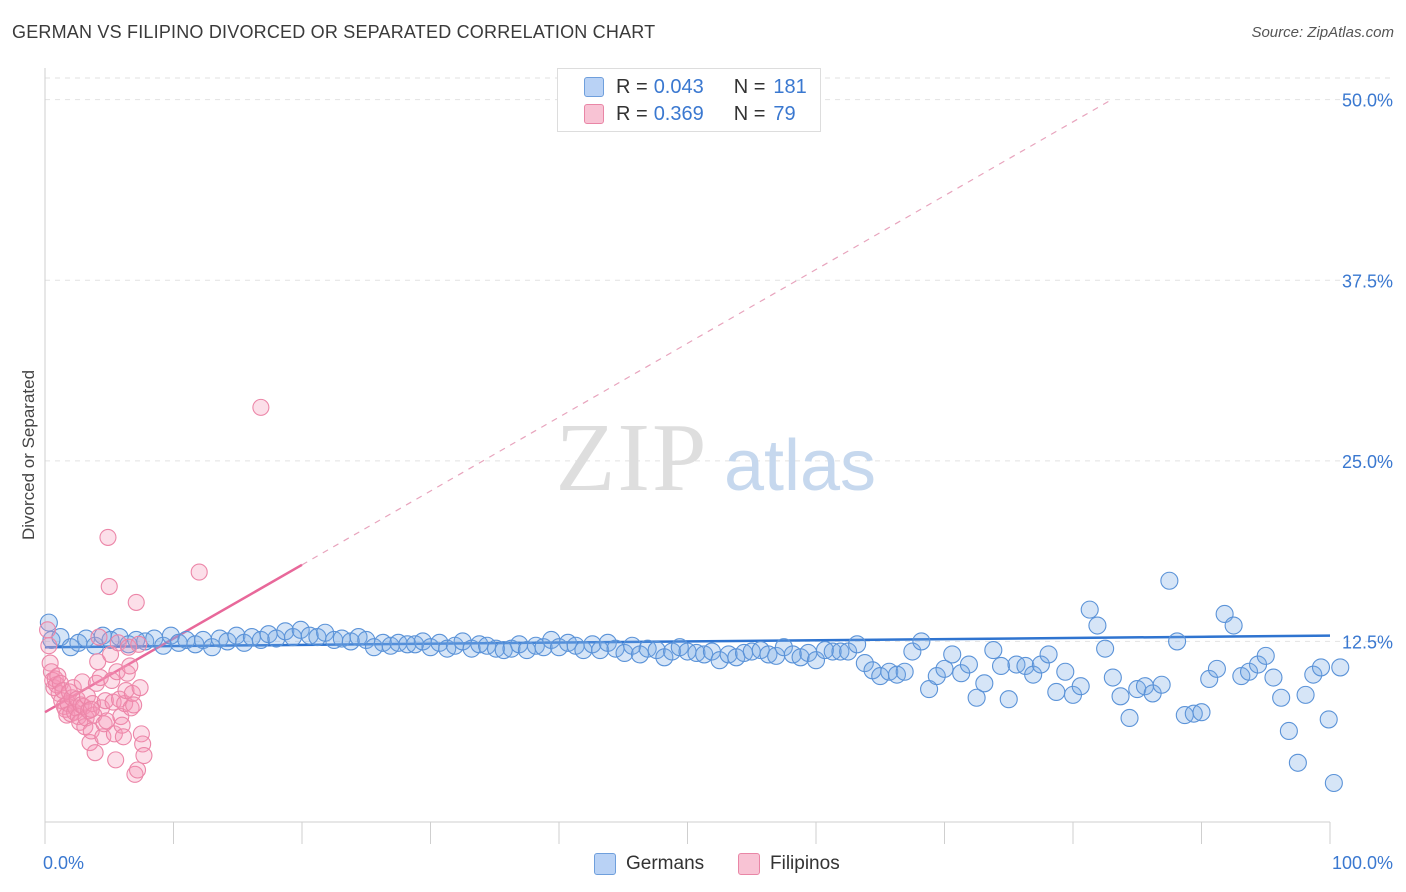 The image size is (1406, 892). What do you see at coordinates (594, 87) in the screenshot?
I see `legend-swatch-germans` at bounding box center [594, 87].